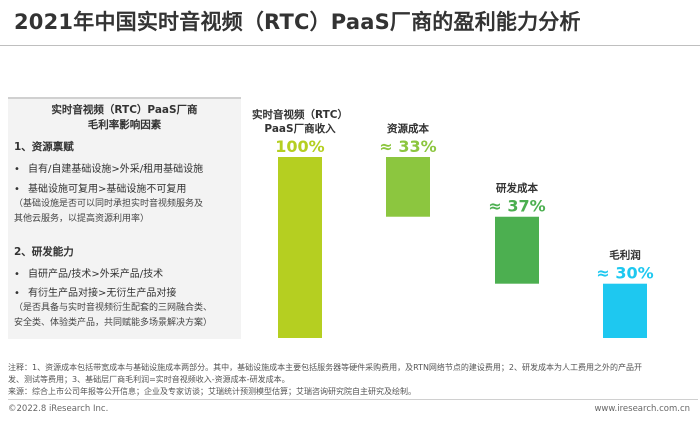 The width and height of the screenshot is (700, 423). What do you see at coordinates (124, 110) in the screenshot?
I see `panel-title-line1: 实时音视频（RTC）PaaS厂商` at bounding box center [124, 110].